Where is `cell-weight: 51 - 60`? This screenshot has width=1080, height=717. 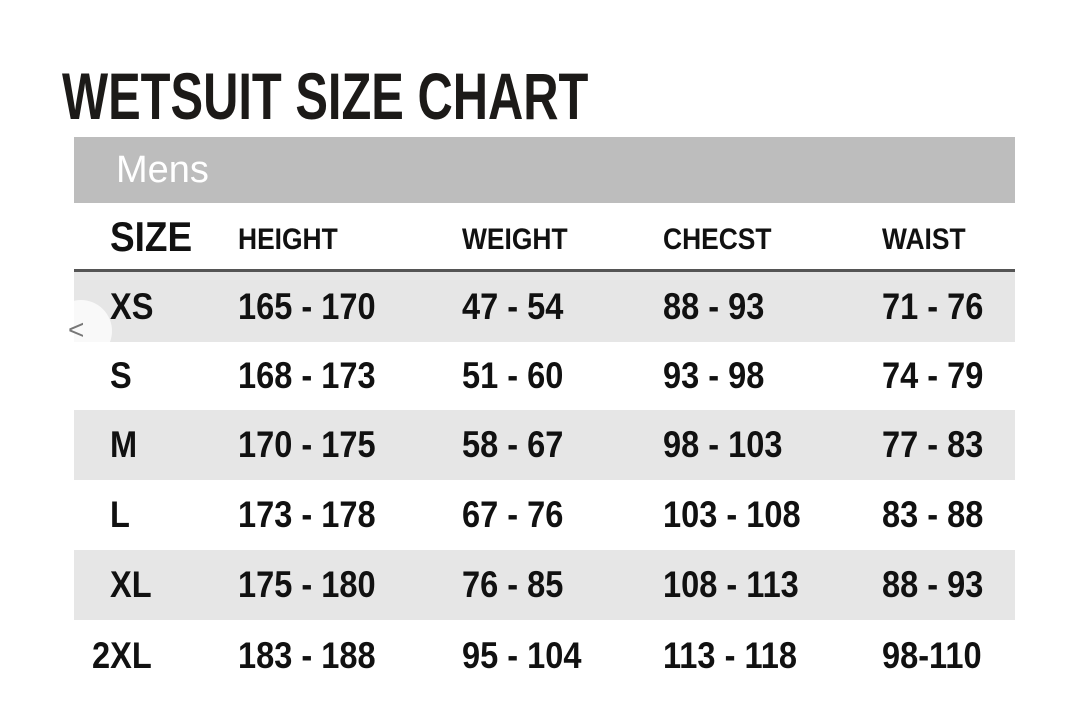
cell-weight: 51 - 60 is located at coordinates (513, 375).